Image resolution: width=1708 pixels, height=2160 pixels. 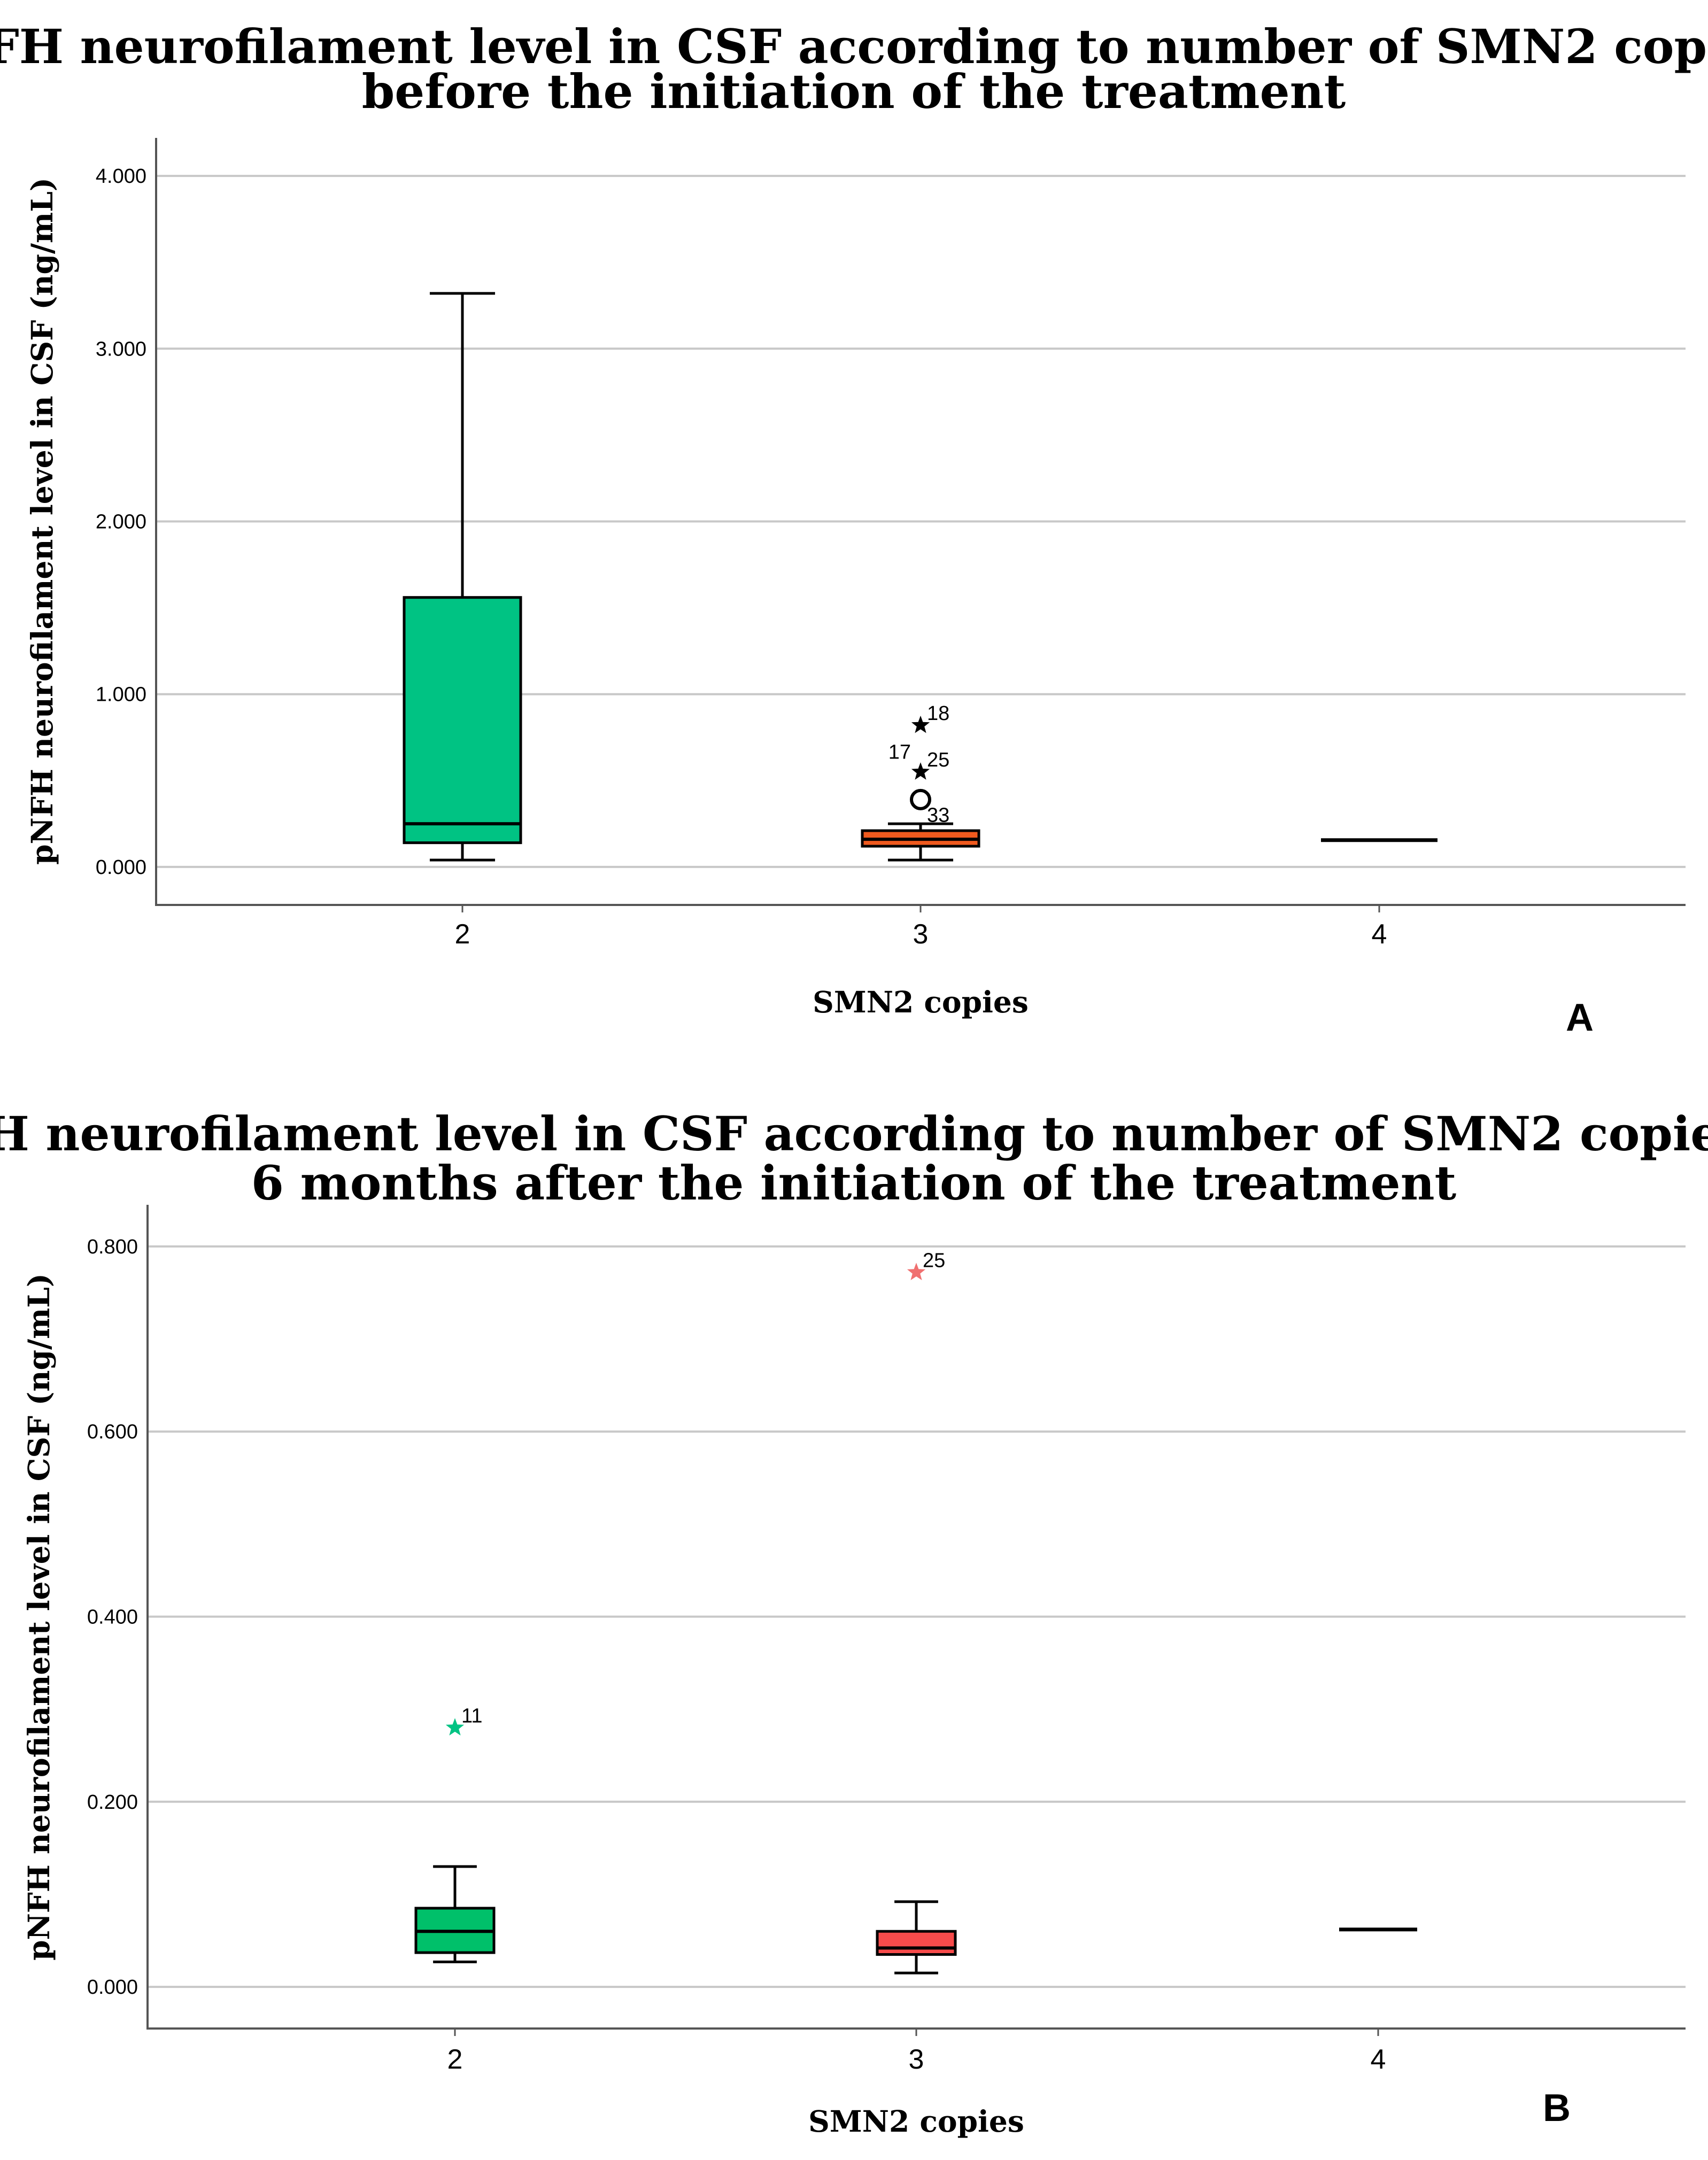 I want to click on outlier-point: 18, so click(x=930, y=718).